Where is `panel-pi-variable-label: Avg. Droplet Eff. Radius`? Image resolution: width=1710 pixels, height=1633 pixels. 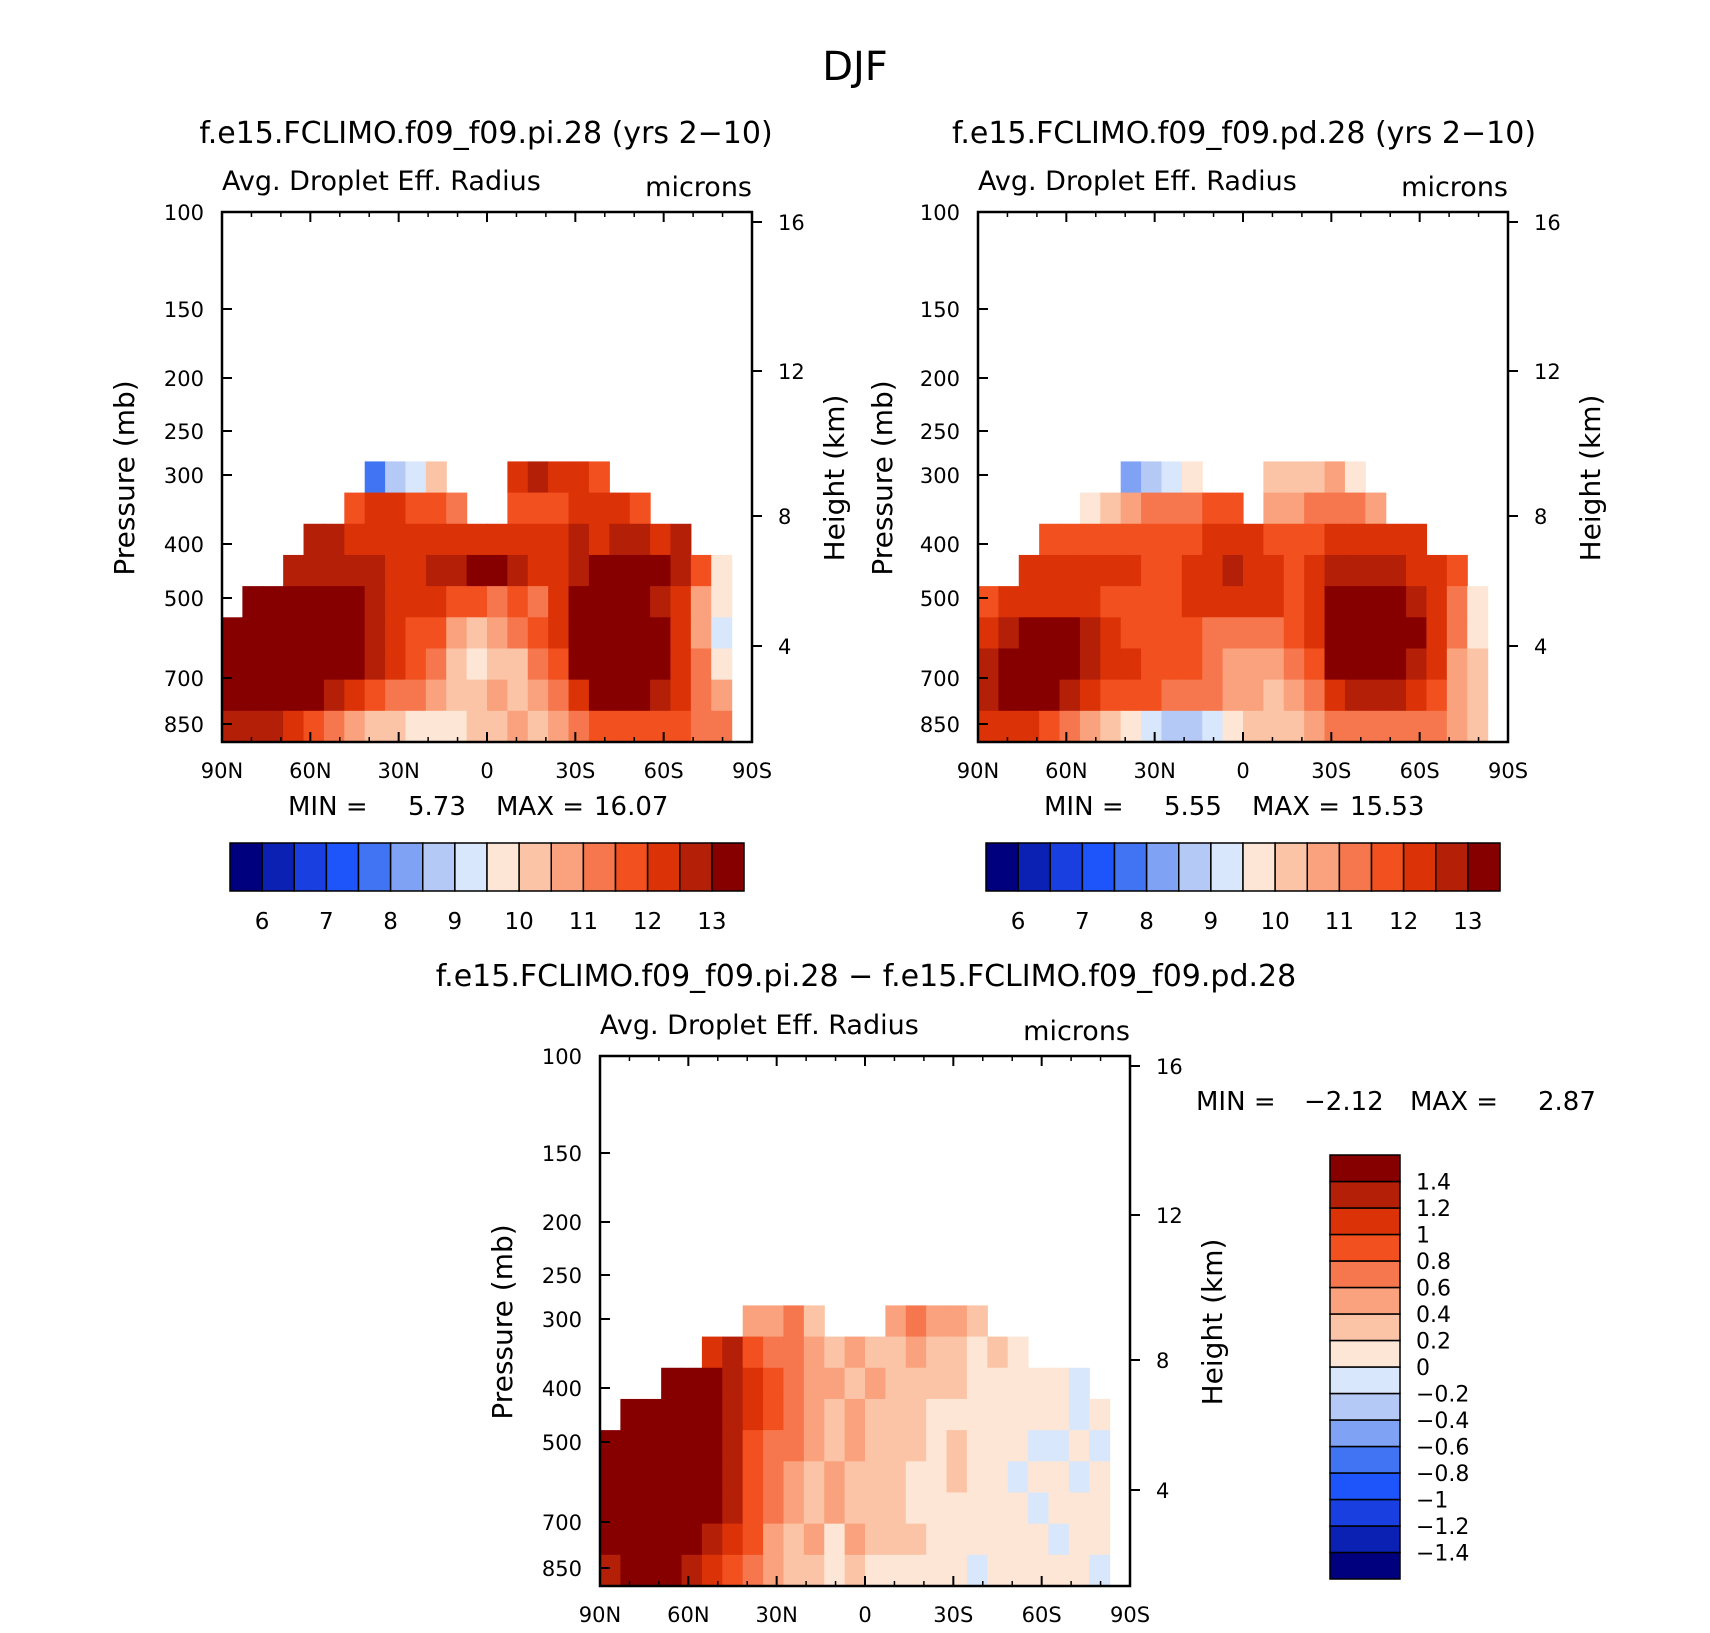
panel-pi-variable-label: Avg. Droplet Eff. Radius is located at coordinates (381, 181).